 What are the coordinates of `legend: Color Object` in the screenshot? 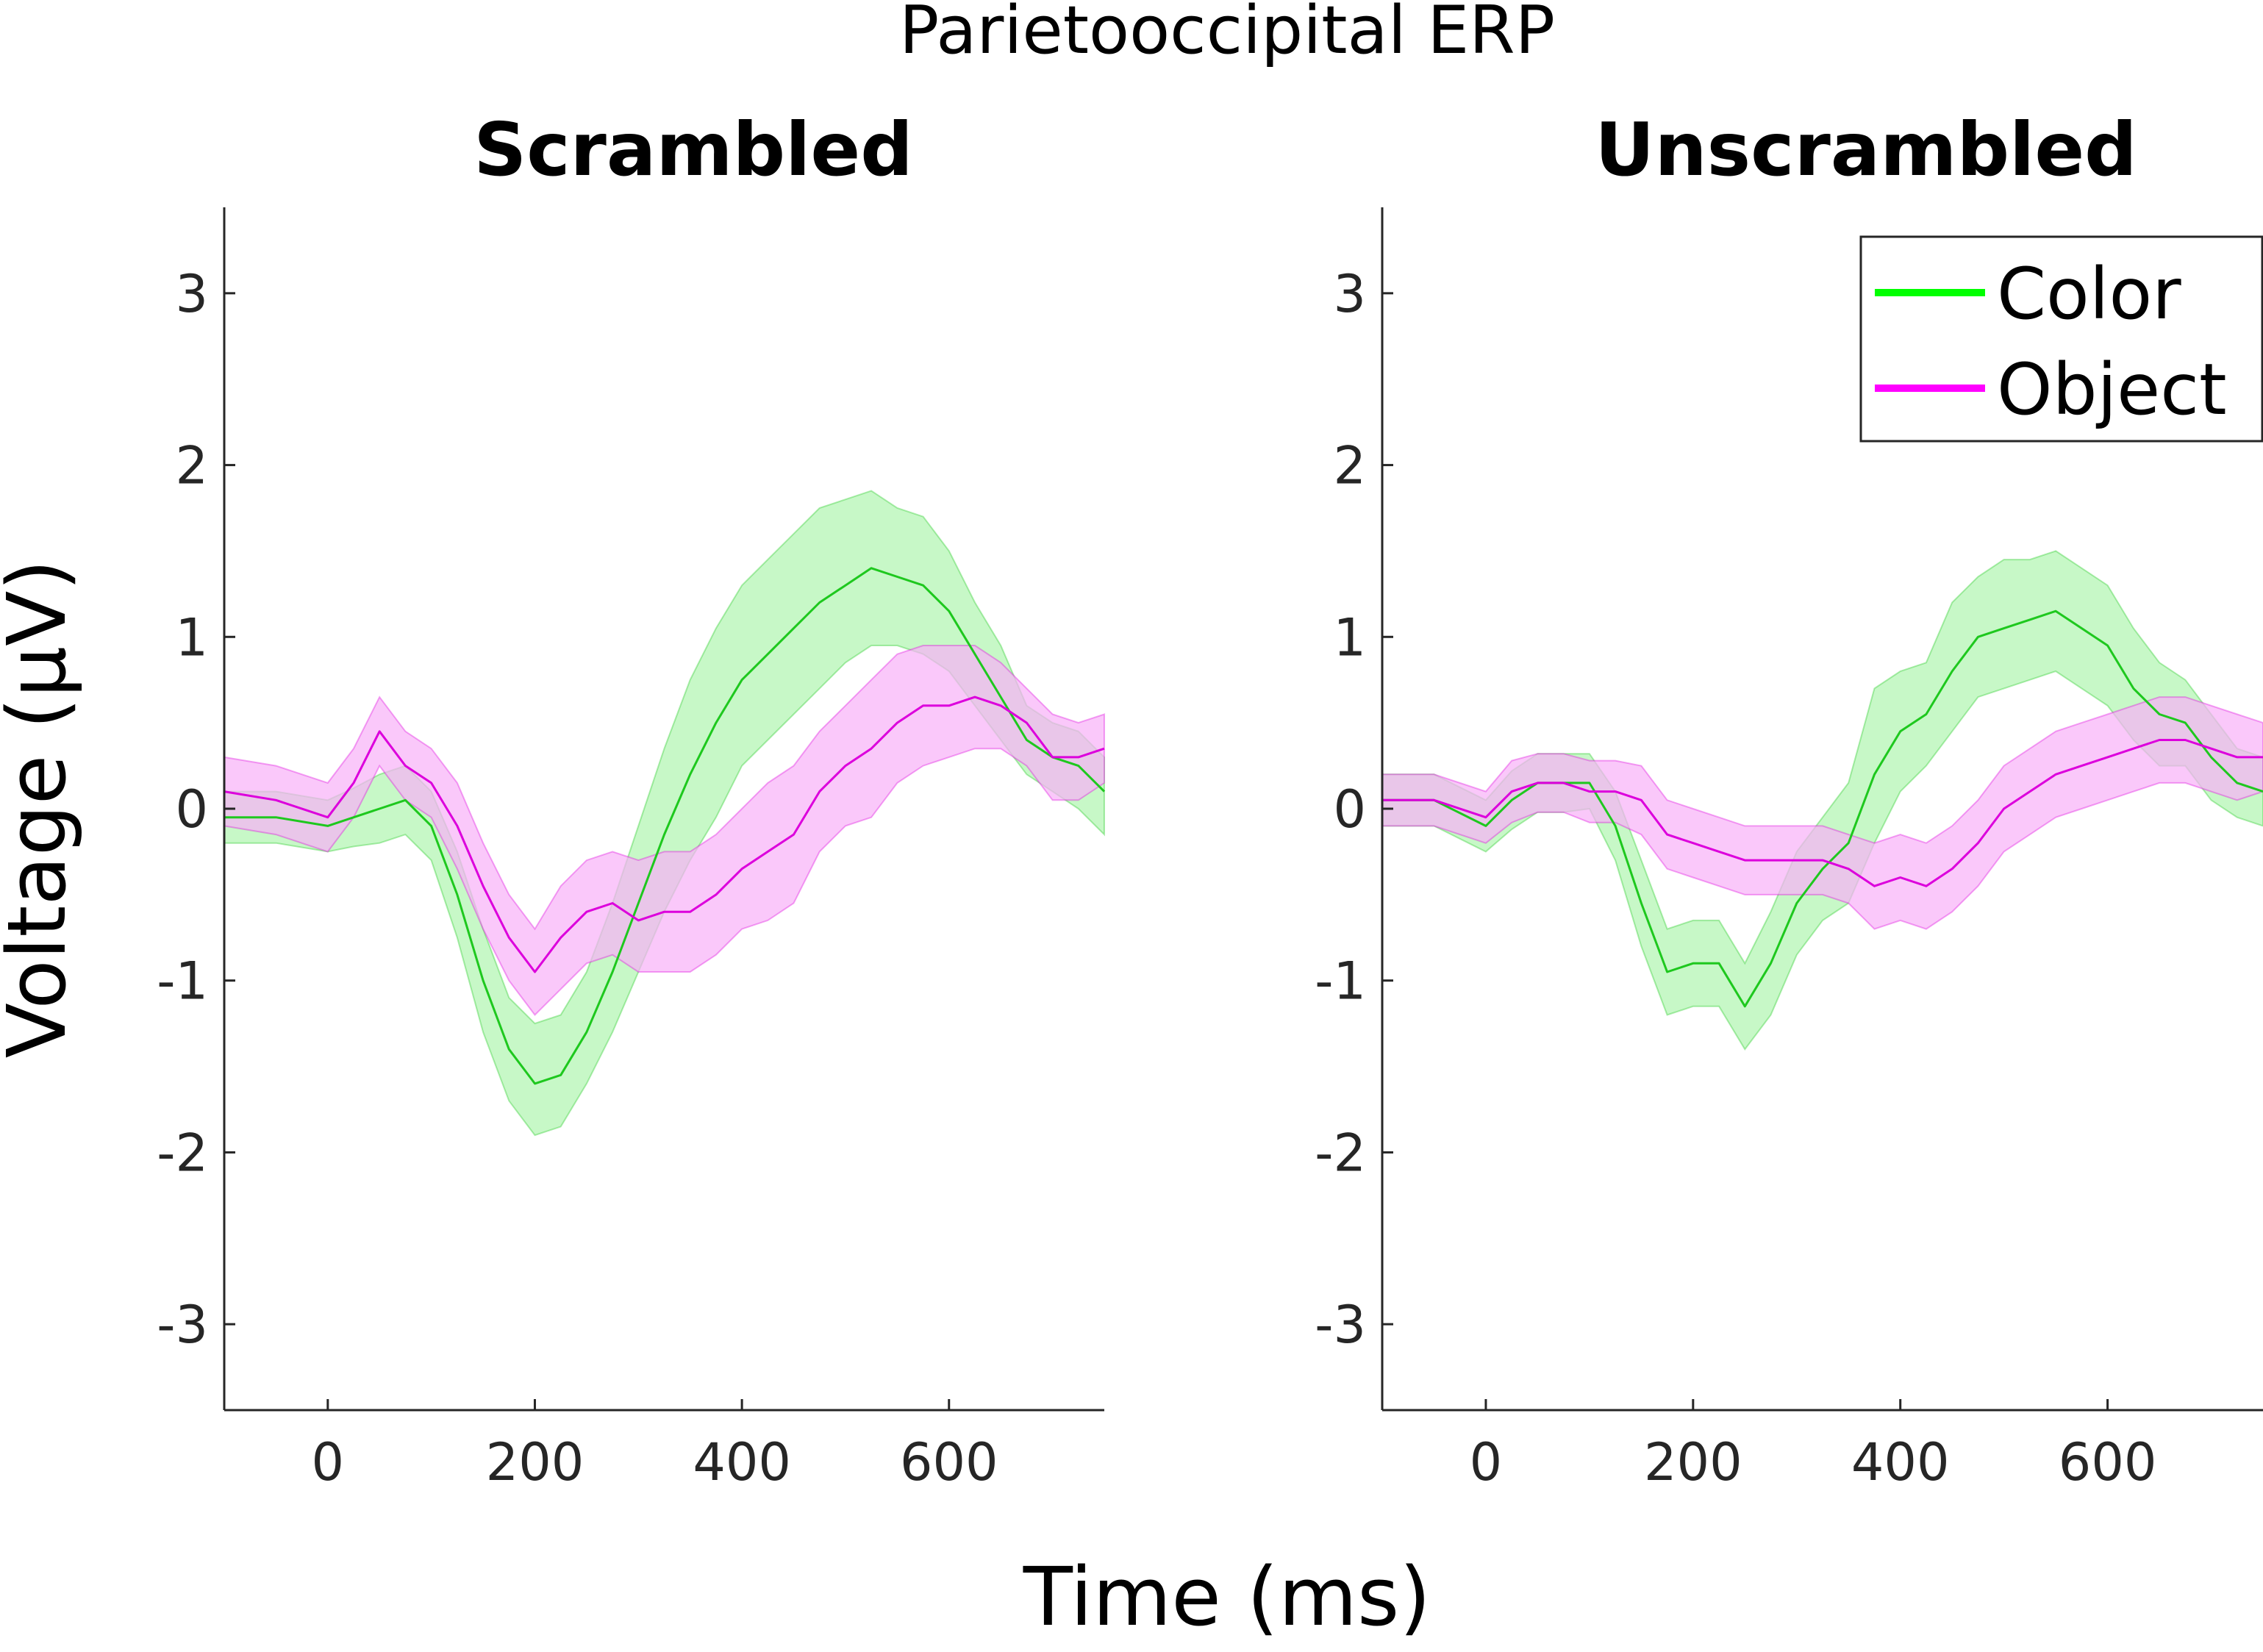 It's located at (2061, 339).